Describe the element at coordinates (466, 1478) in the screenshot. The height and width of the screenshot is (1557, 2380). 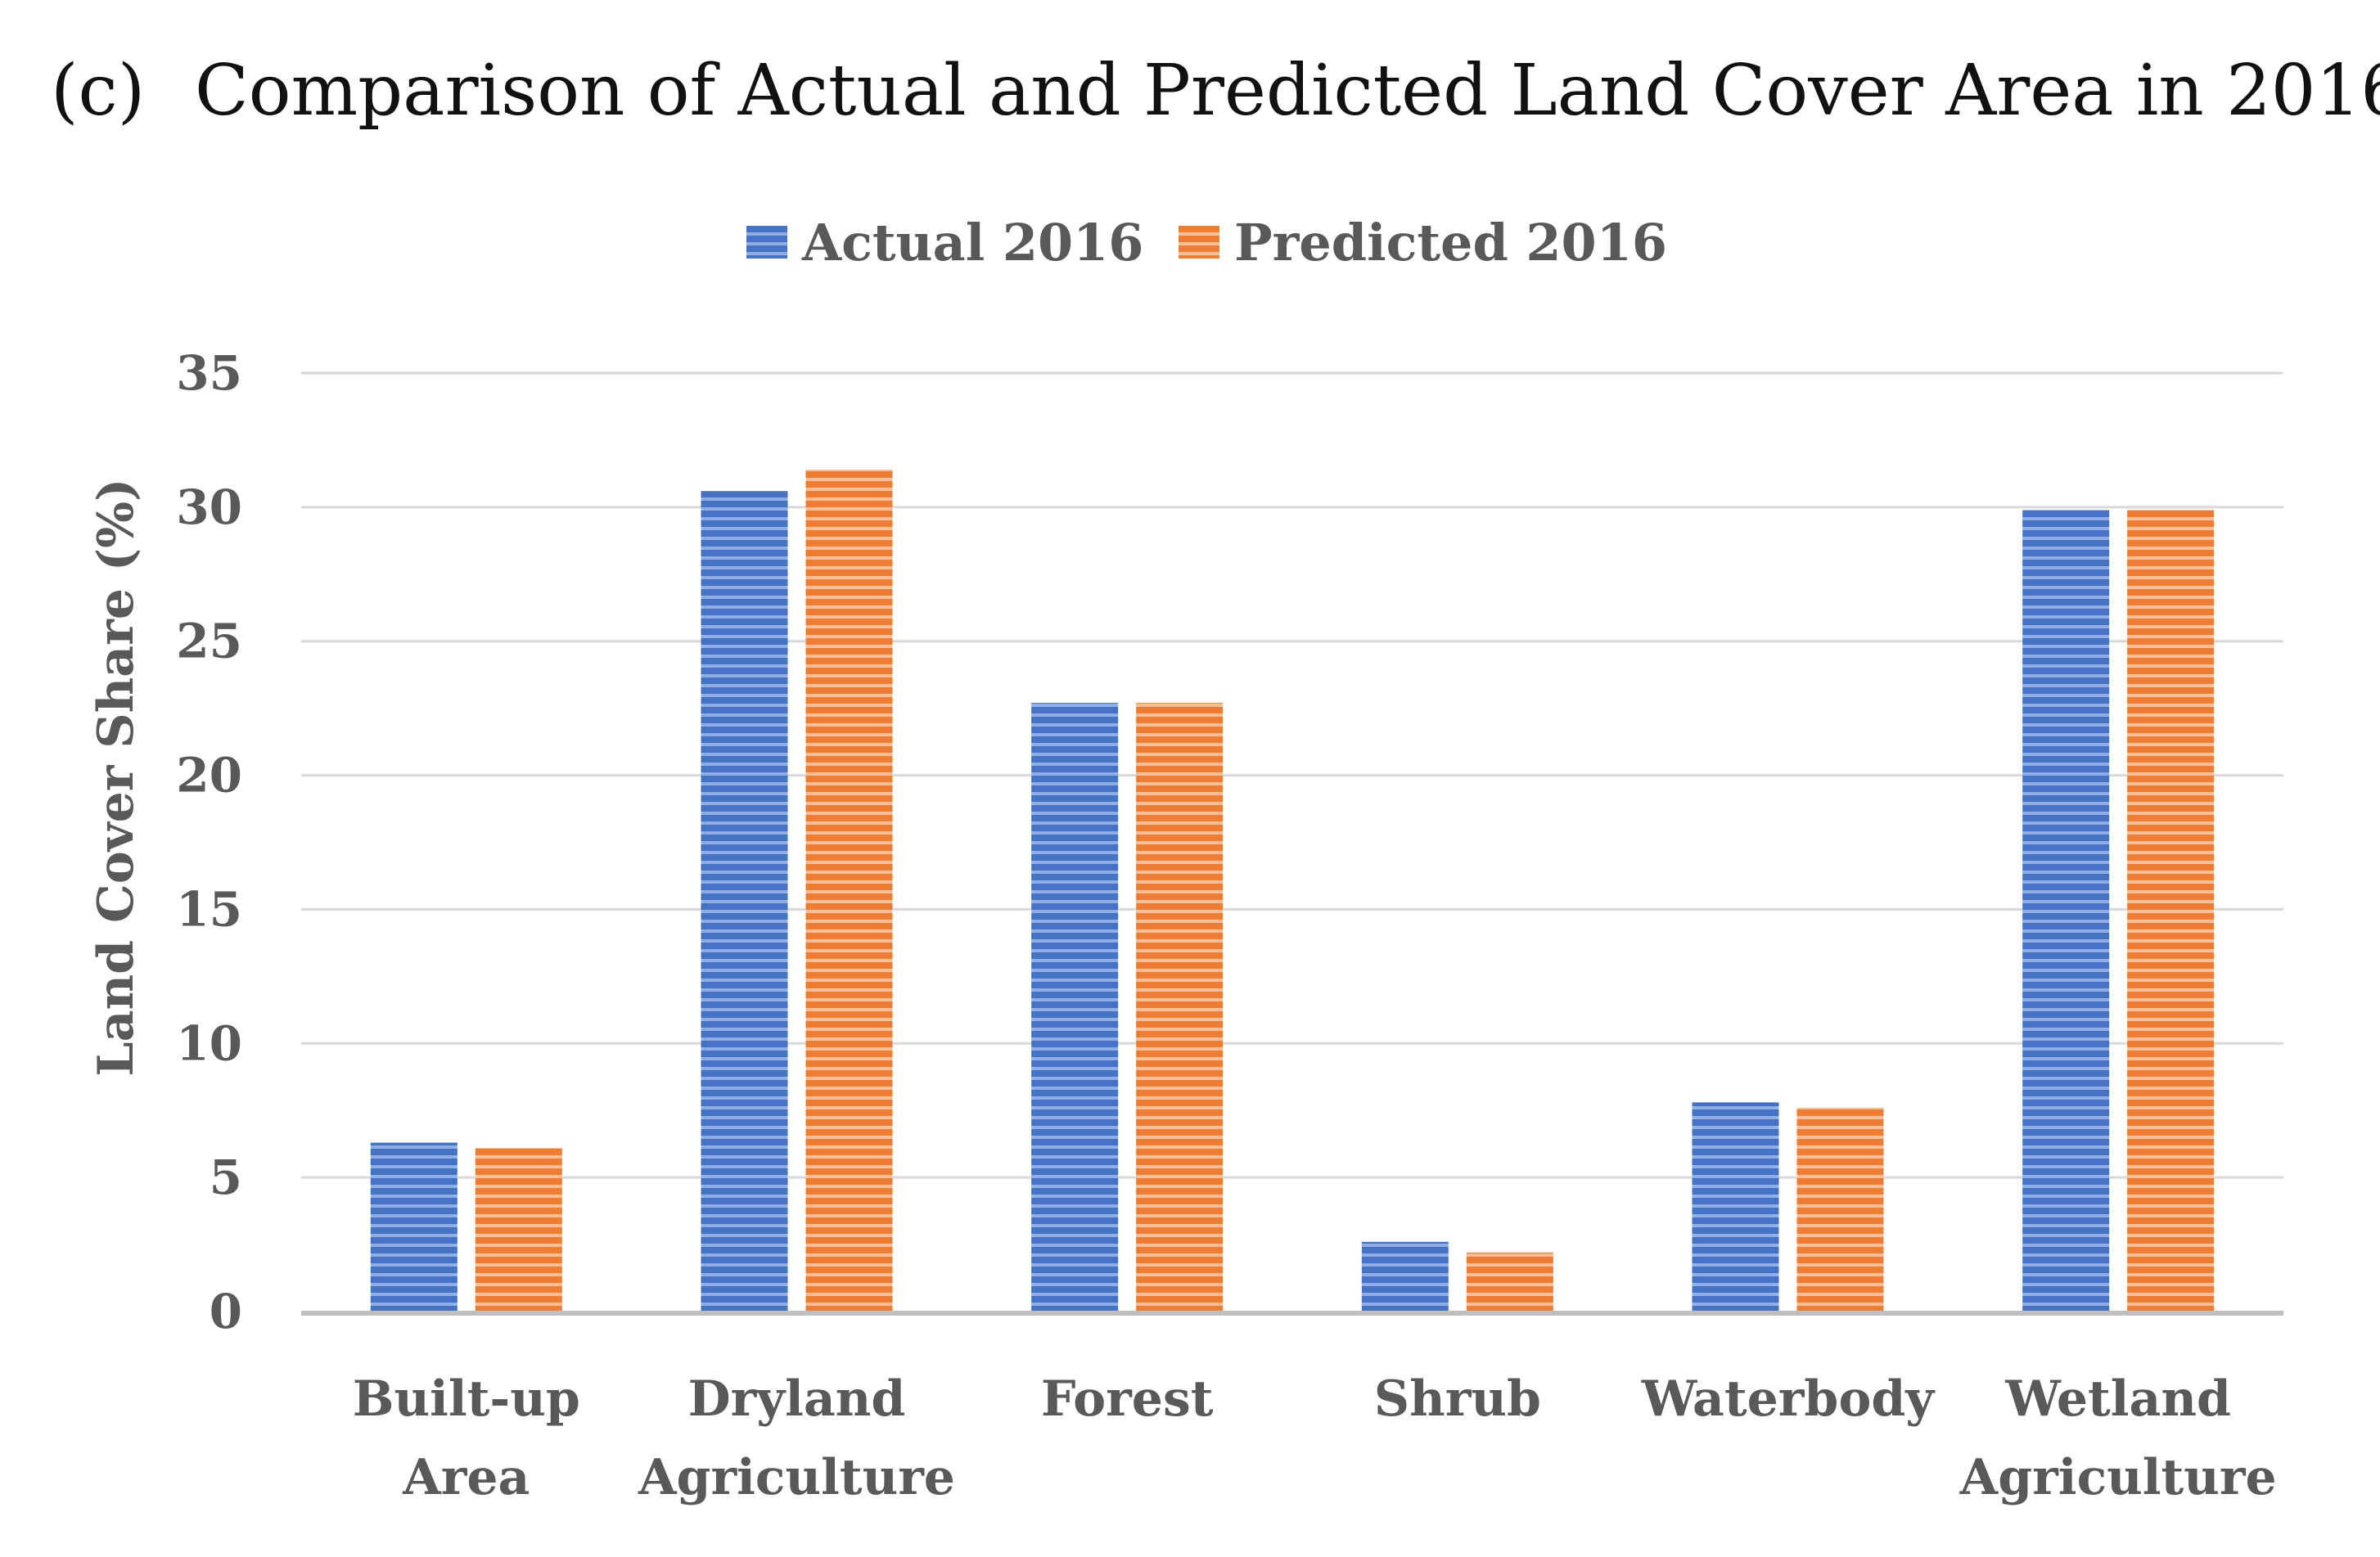
I see `x-category-label: Area` at that location.